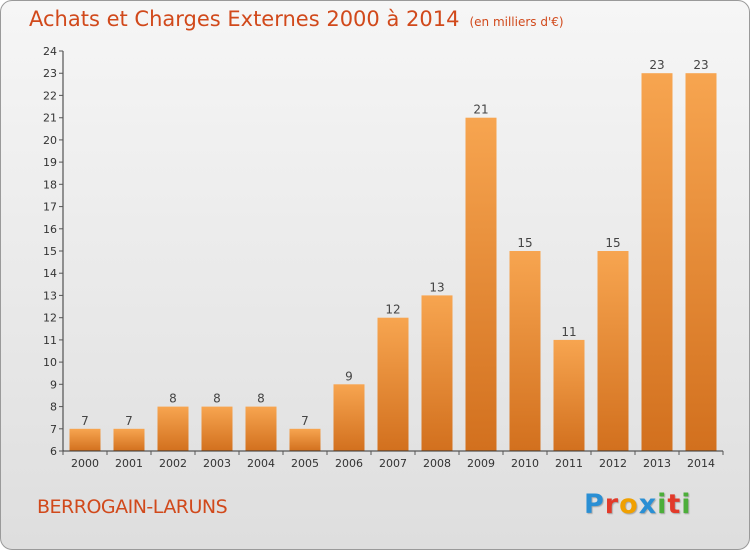 The height and width of the screenshot is (550, 750). Describe the element at coordinates (481, 463) in the screenshot. I see `x-tick-label: 2009` at that location.